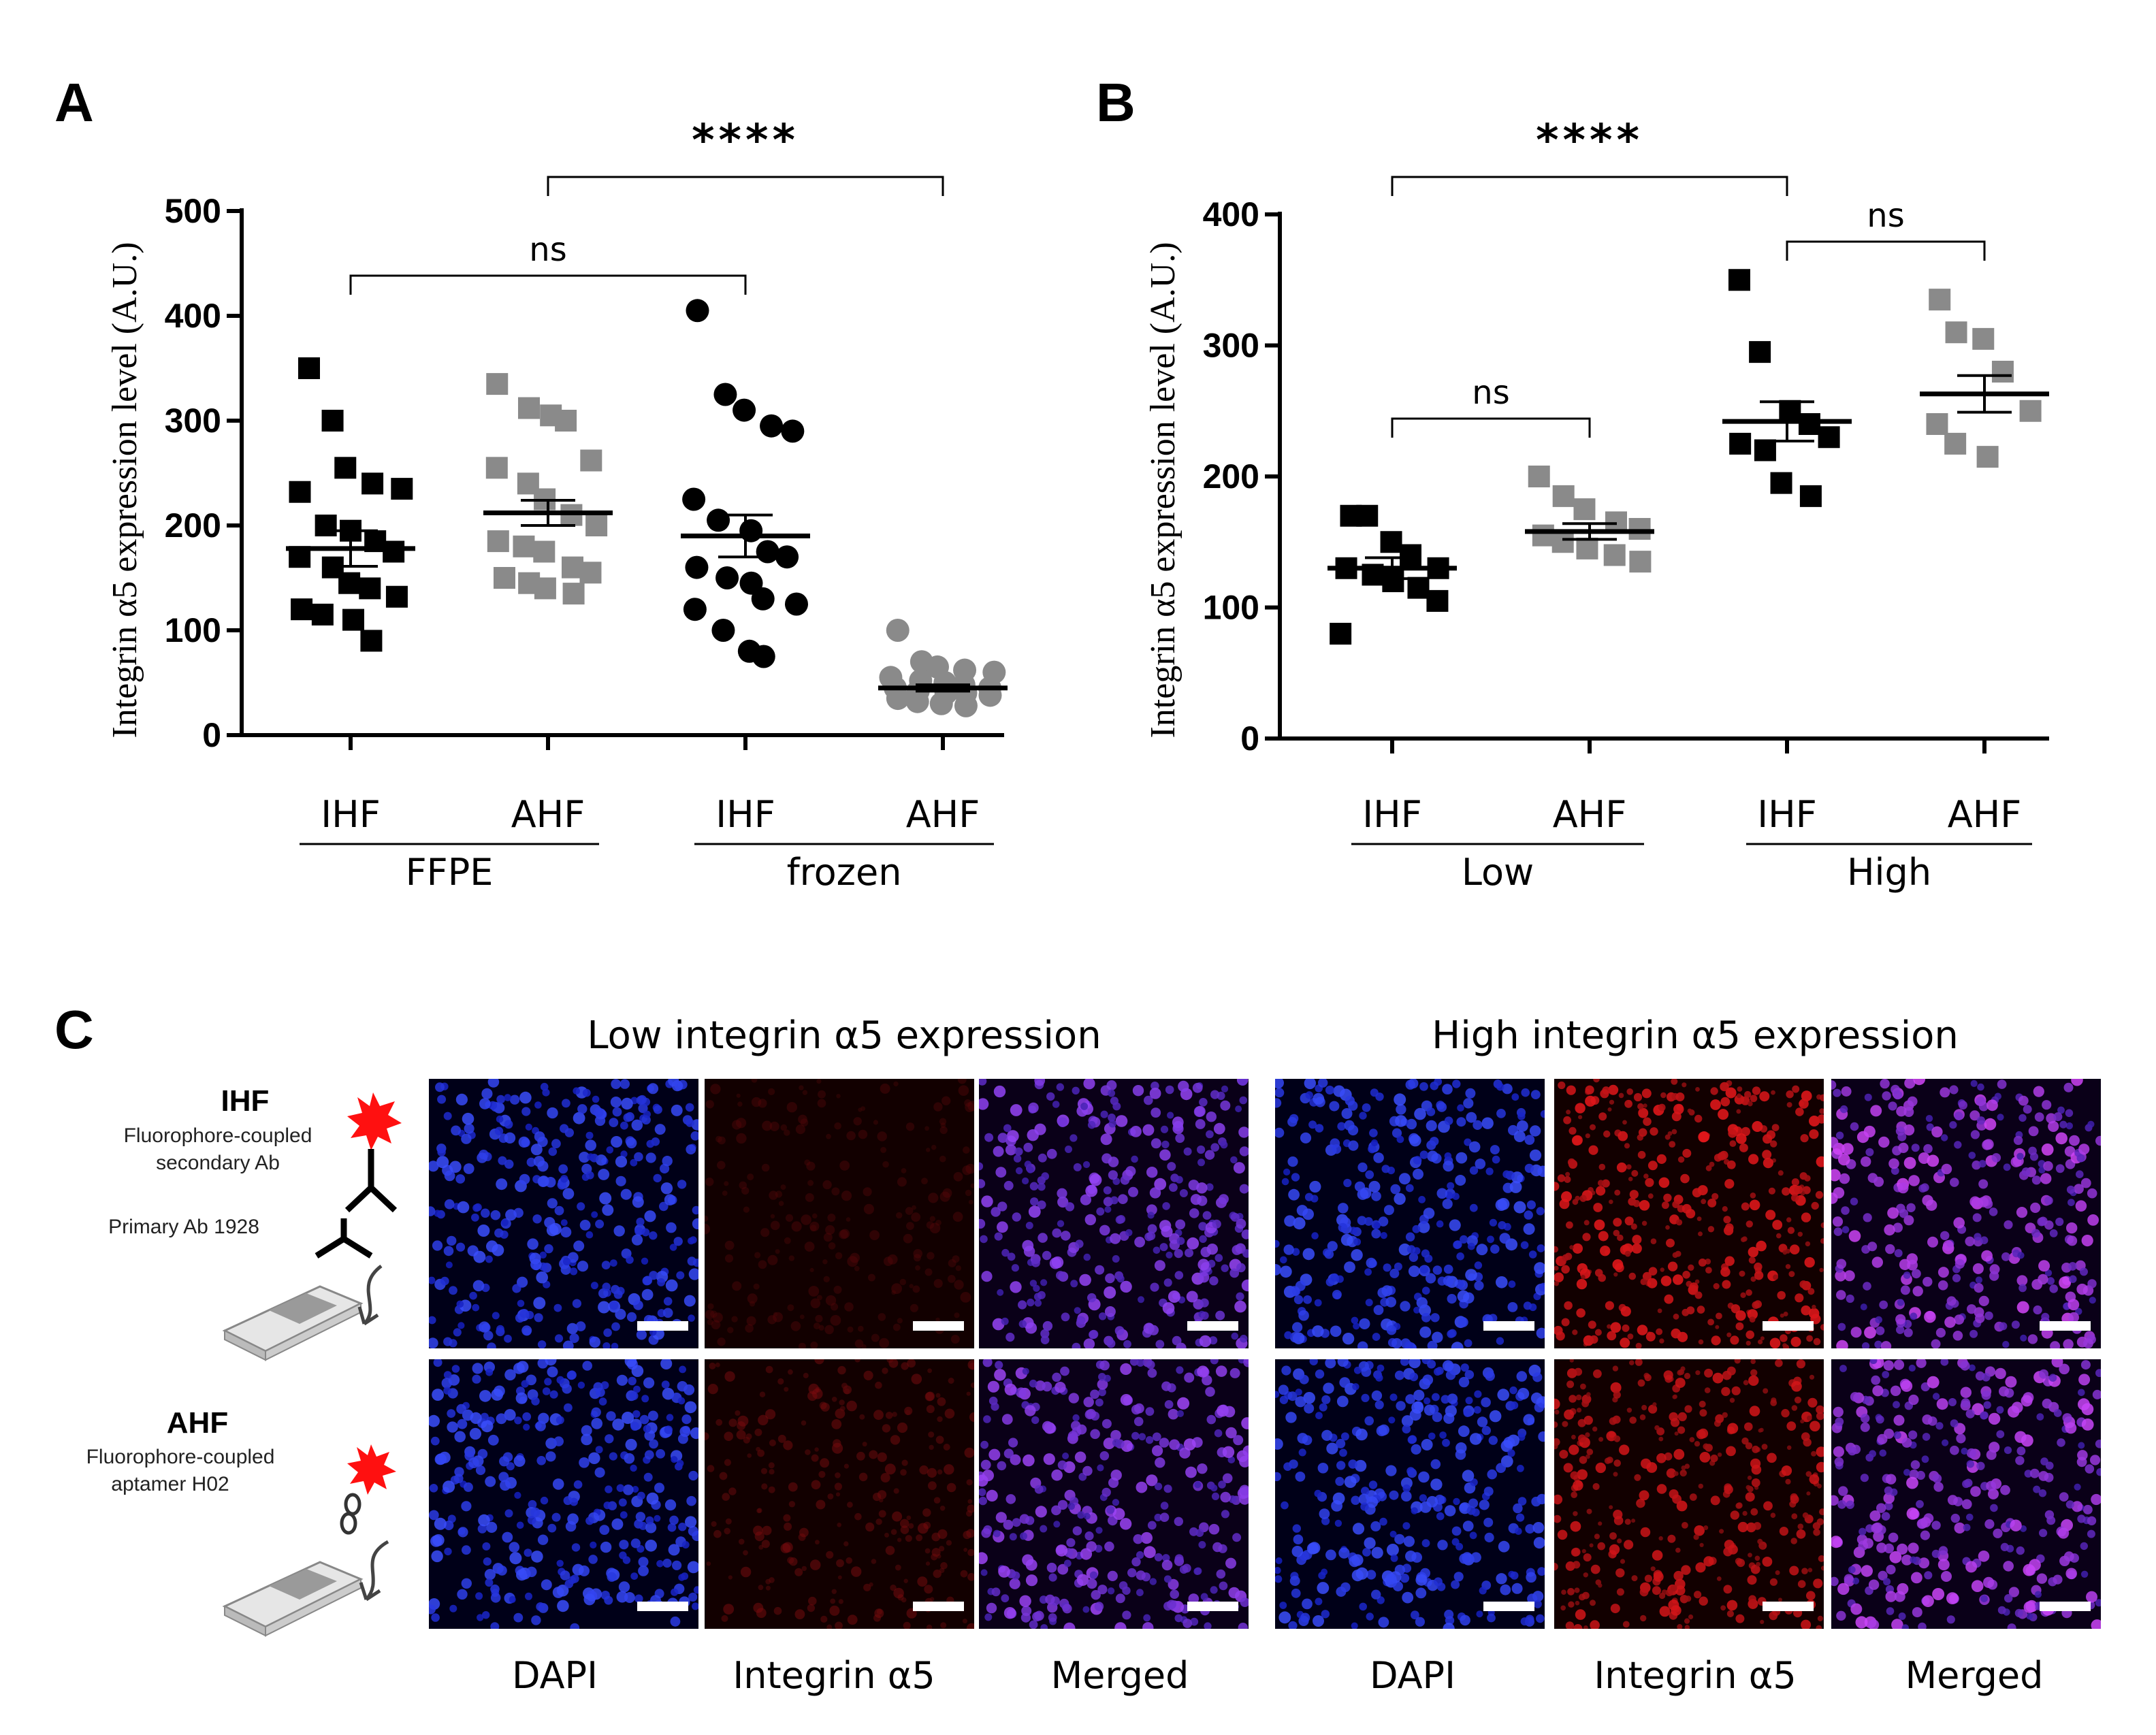 Image resolution: width=2156 pixels, height=1735 pixels. What do you see at coordinates (1249, 739) in the screenshot?
I see `y-tick-label: 0` at bounding box center [1249, 739].